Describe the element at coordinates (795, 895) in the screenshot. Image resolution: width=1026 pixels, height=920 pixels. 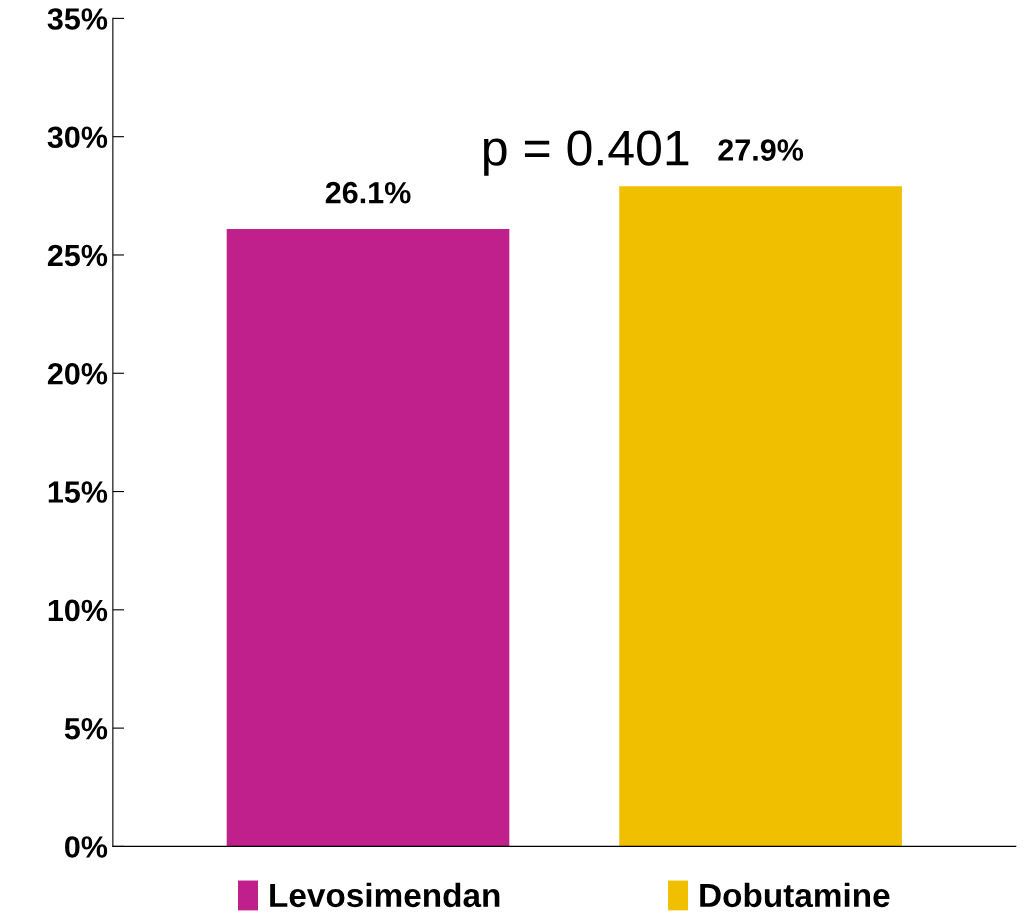
I see `legend-label: Dobutamine` at that location.